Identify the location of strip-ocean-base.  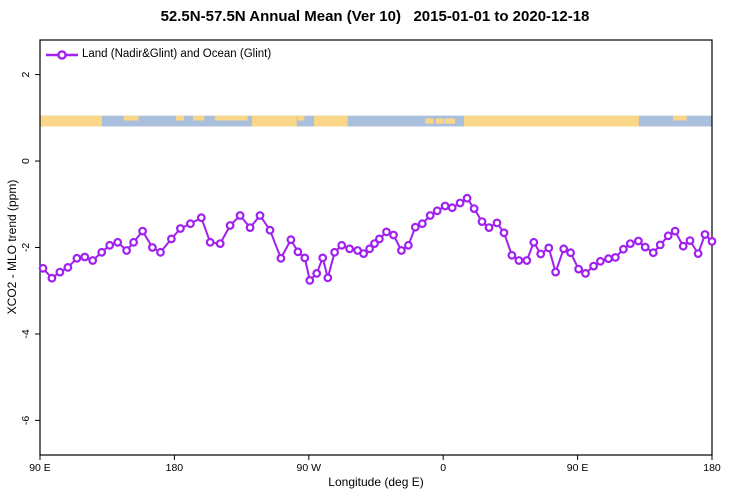
(376, 121).